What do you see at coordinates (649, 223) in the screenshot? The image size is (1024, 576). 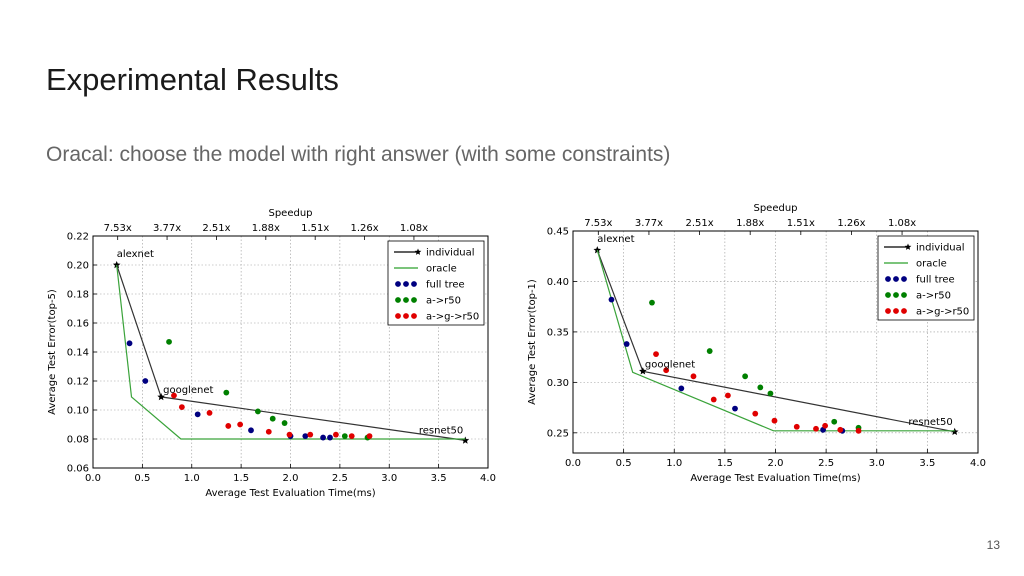 I see `speedup-tick-label: 3.77x` at bounding box center [649, 223].